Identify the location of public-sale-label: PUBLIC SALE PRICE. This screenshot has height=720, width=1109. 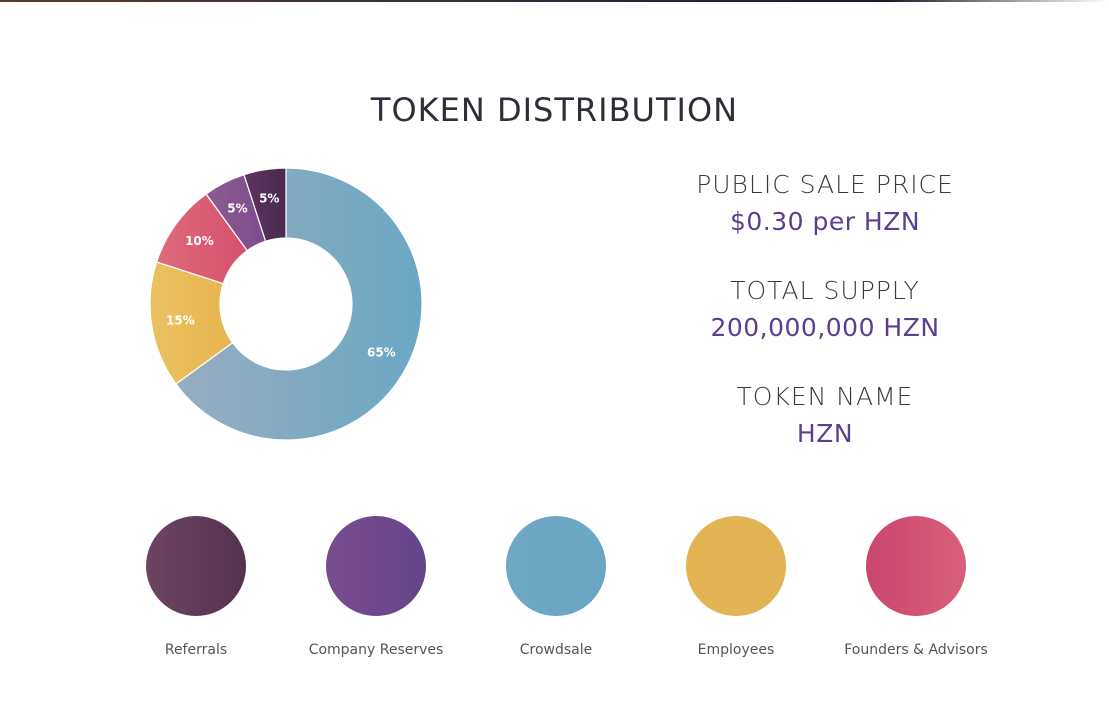
(825, 184).